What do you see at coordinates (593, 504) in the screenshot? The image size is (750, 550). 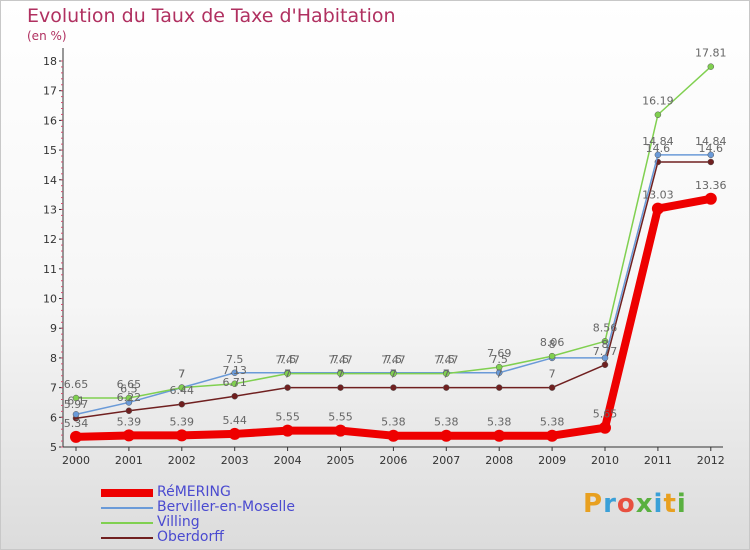 I see `logo-letter: P` at bounding box center [593, 504].